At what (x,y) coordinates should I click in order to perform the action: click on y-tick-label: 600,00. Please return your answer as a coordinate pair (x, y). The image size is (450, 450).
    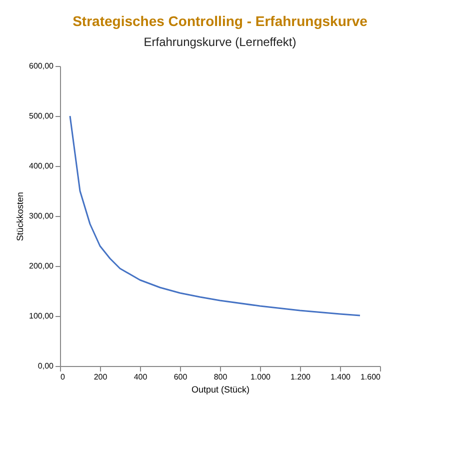
    Looking at the image, I should click on (41, 66).